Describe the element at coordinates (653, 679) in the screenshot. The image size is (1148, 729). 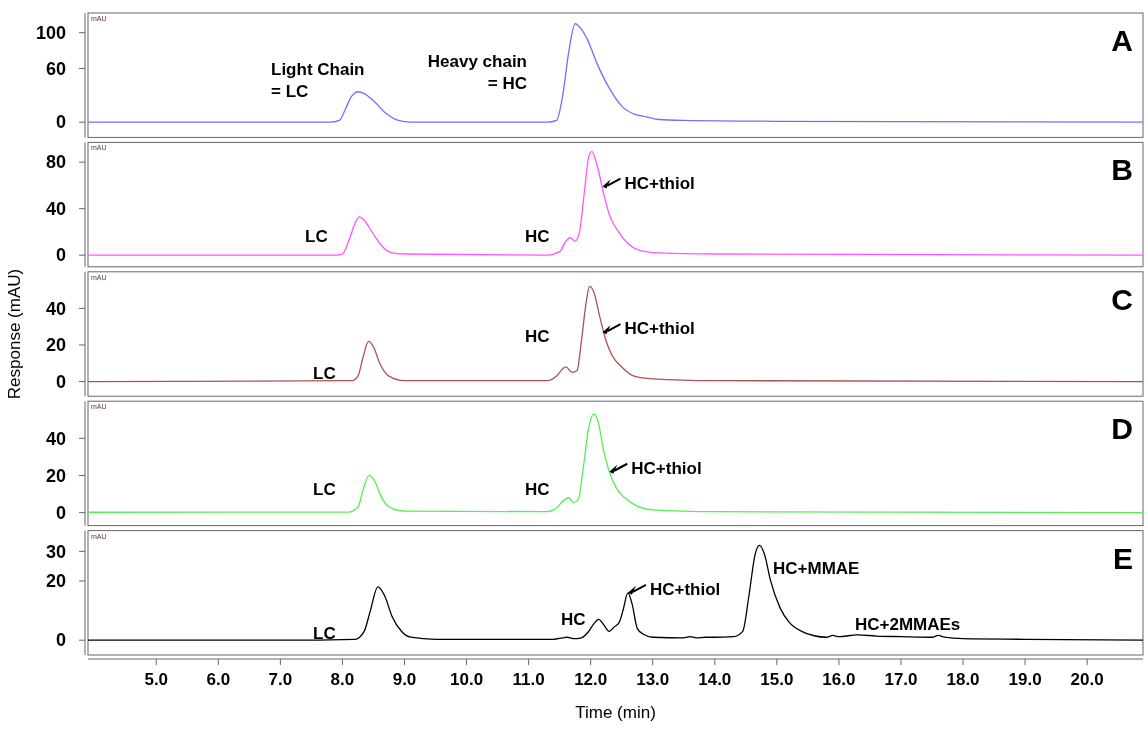
I see `x-tick-label: 13.0` at that location.